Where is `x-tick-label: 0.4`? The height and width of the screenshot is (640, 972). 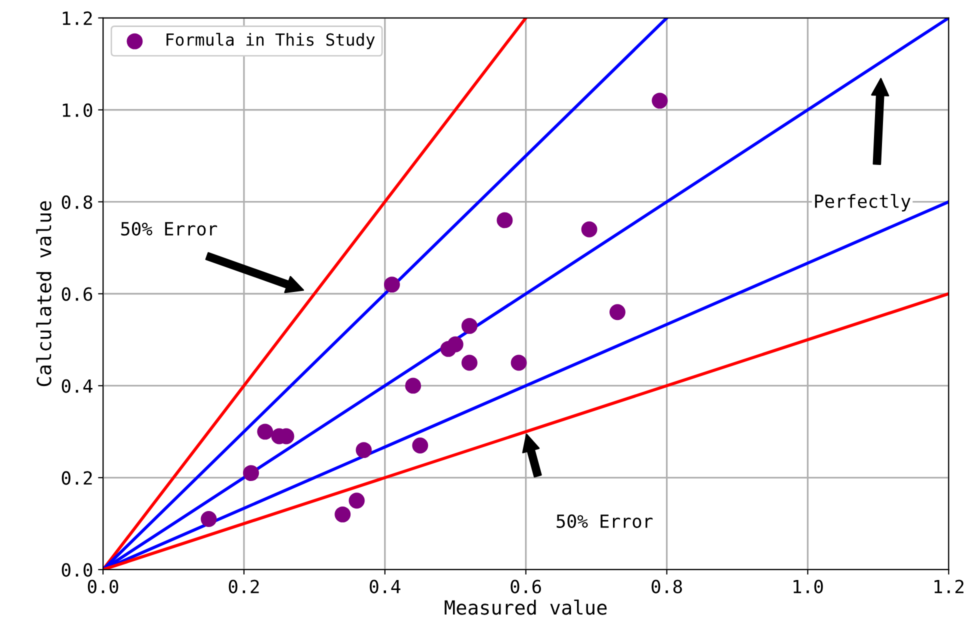
x-tick-label: 0.4 is located at coordinates (385, 587).